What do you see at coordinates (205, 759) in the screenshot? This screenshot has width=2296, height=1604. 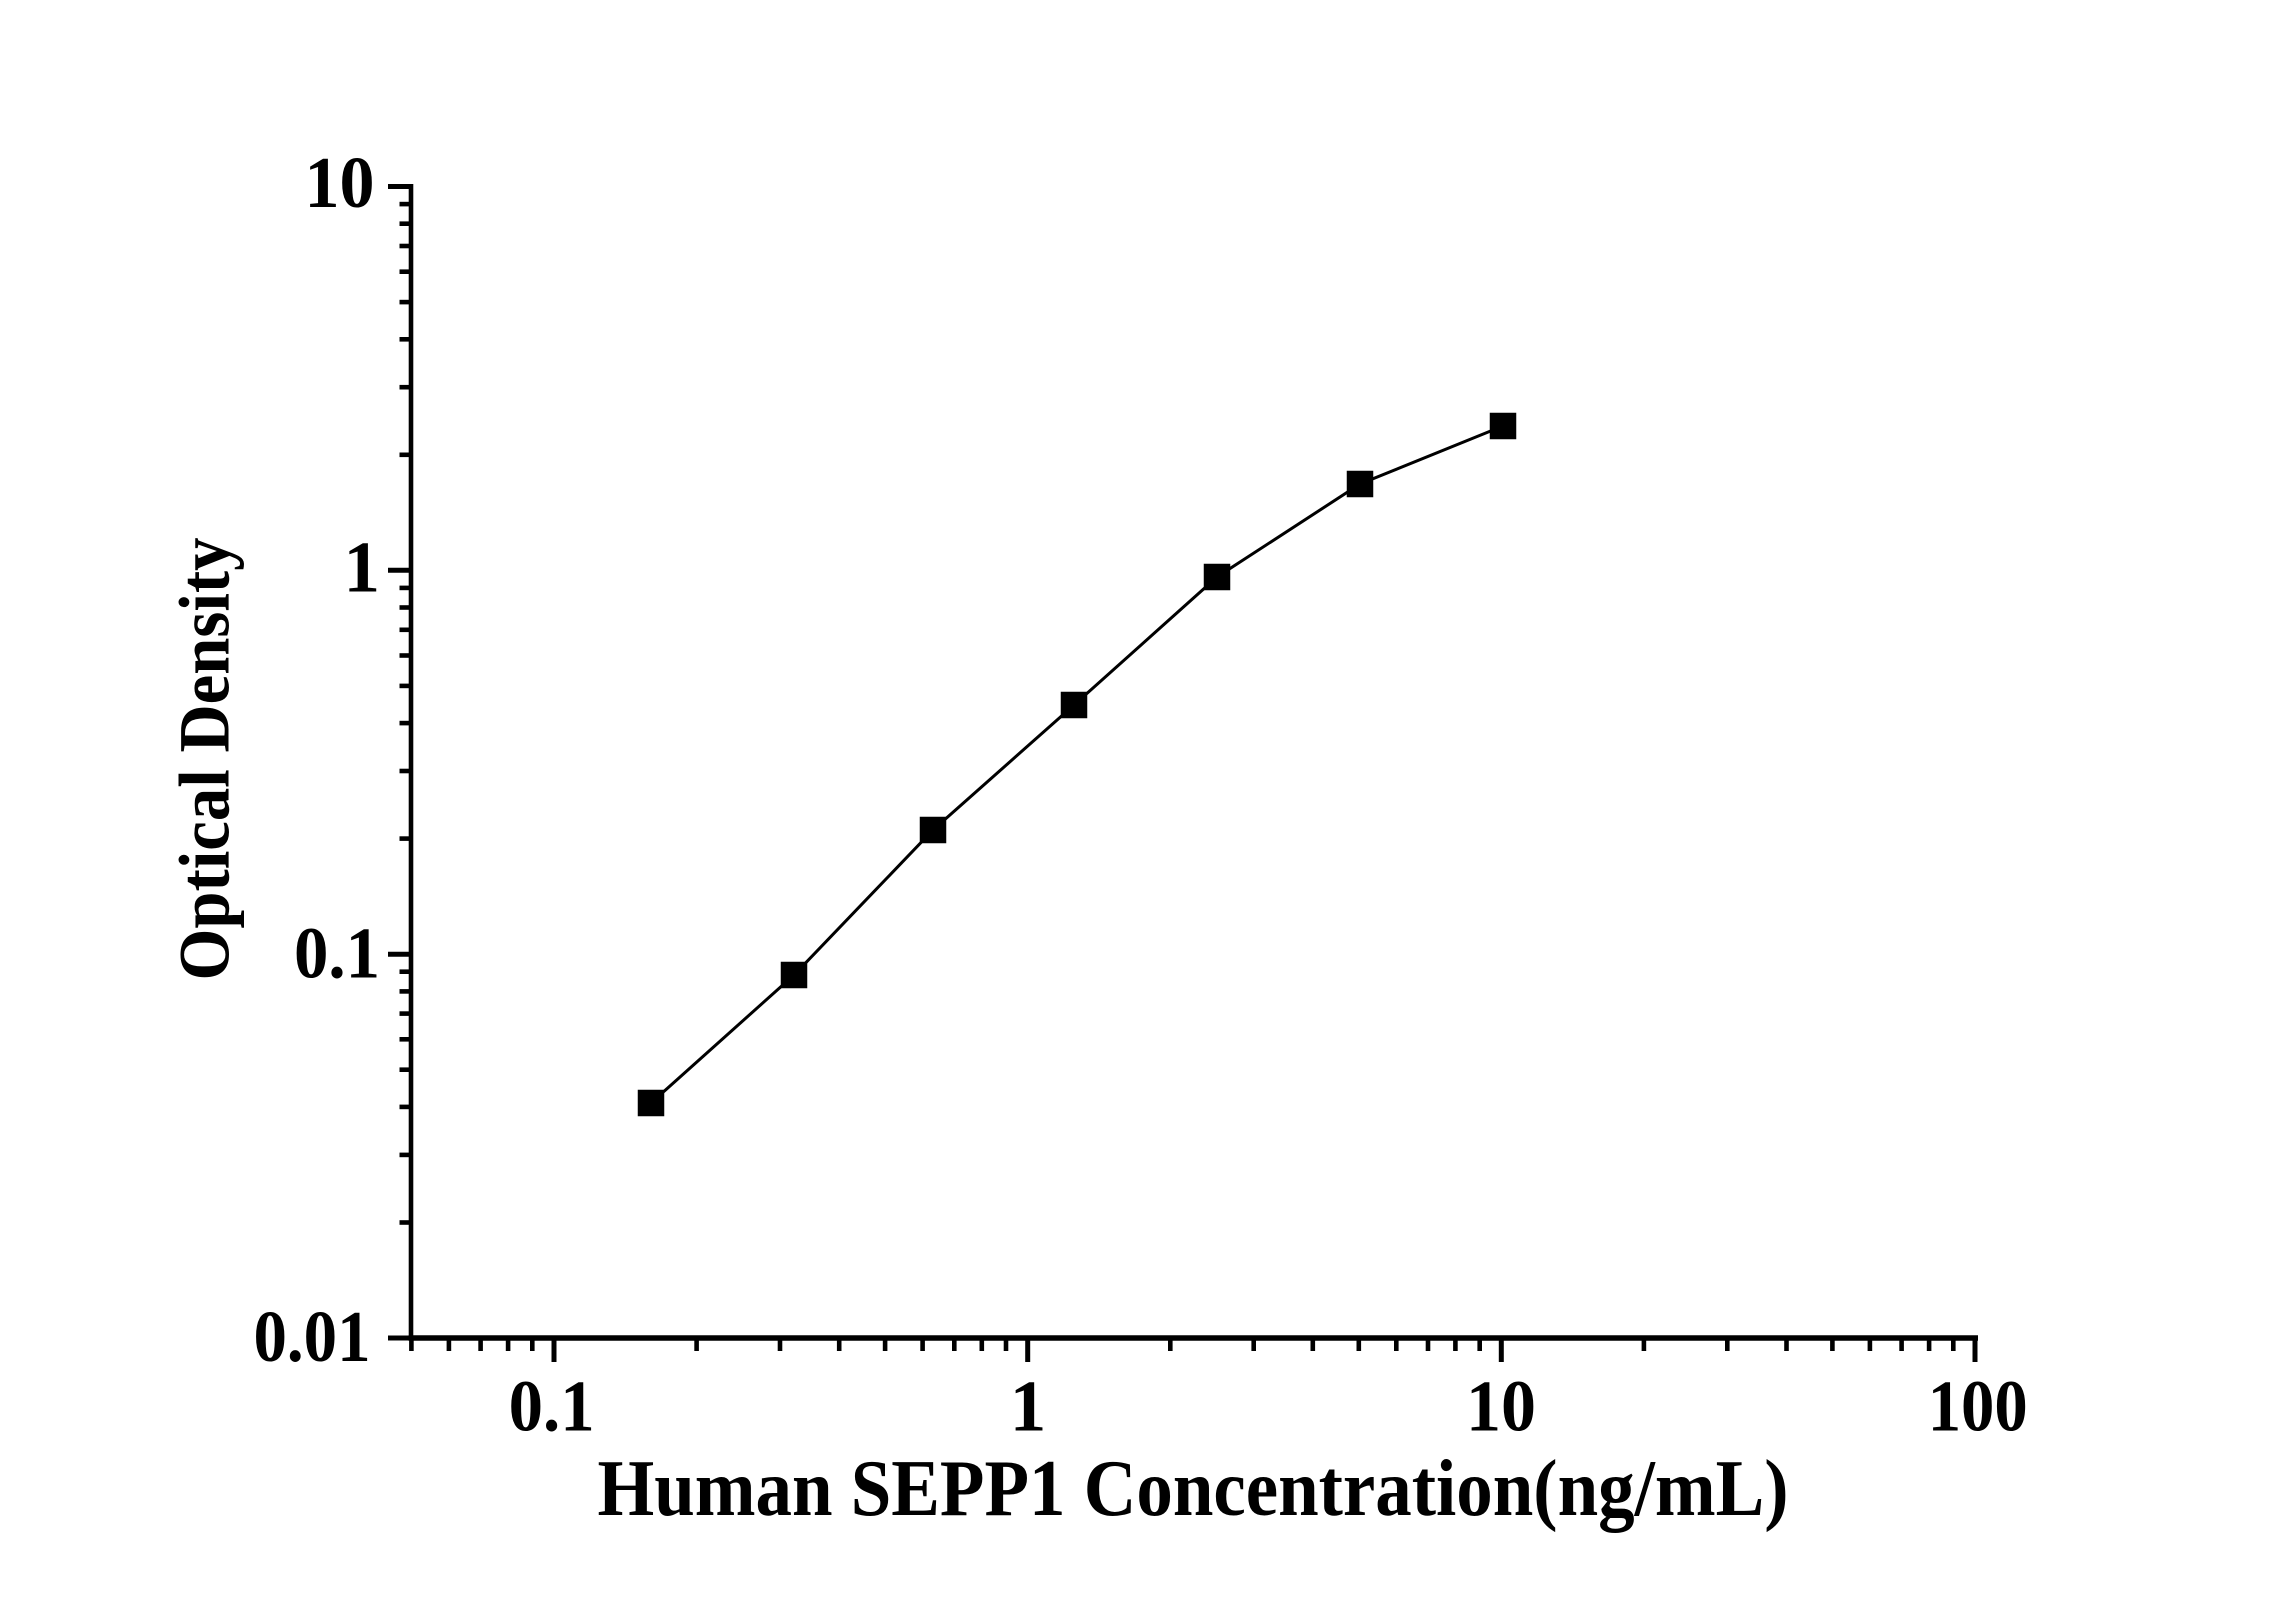 I see `svg-text: Optical Density` at bounding box center [205, 759].